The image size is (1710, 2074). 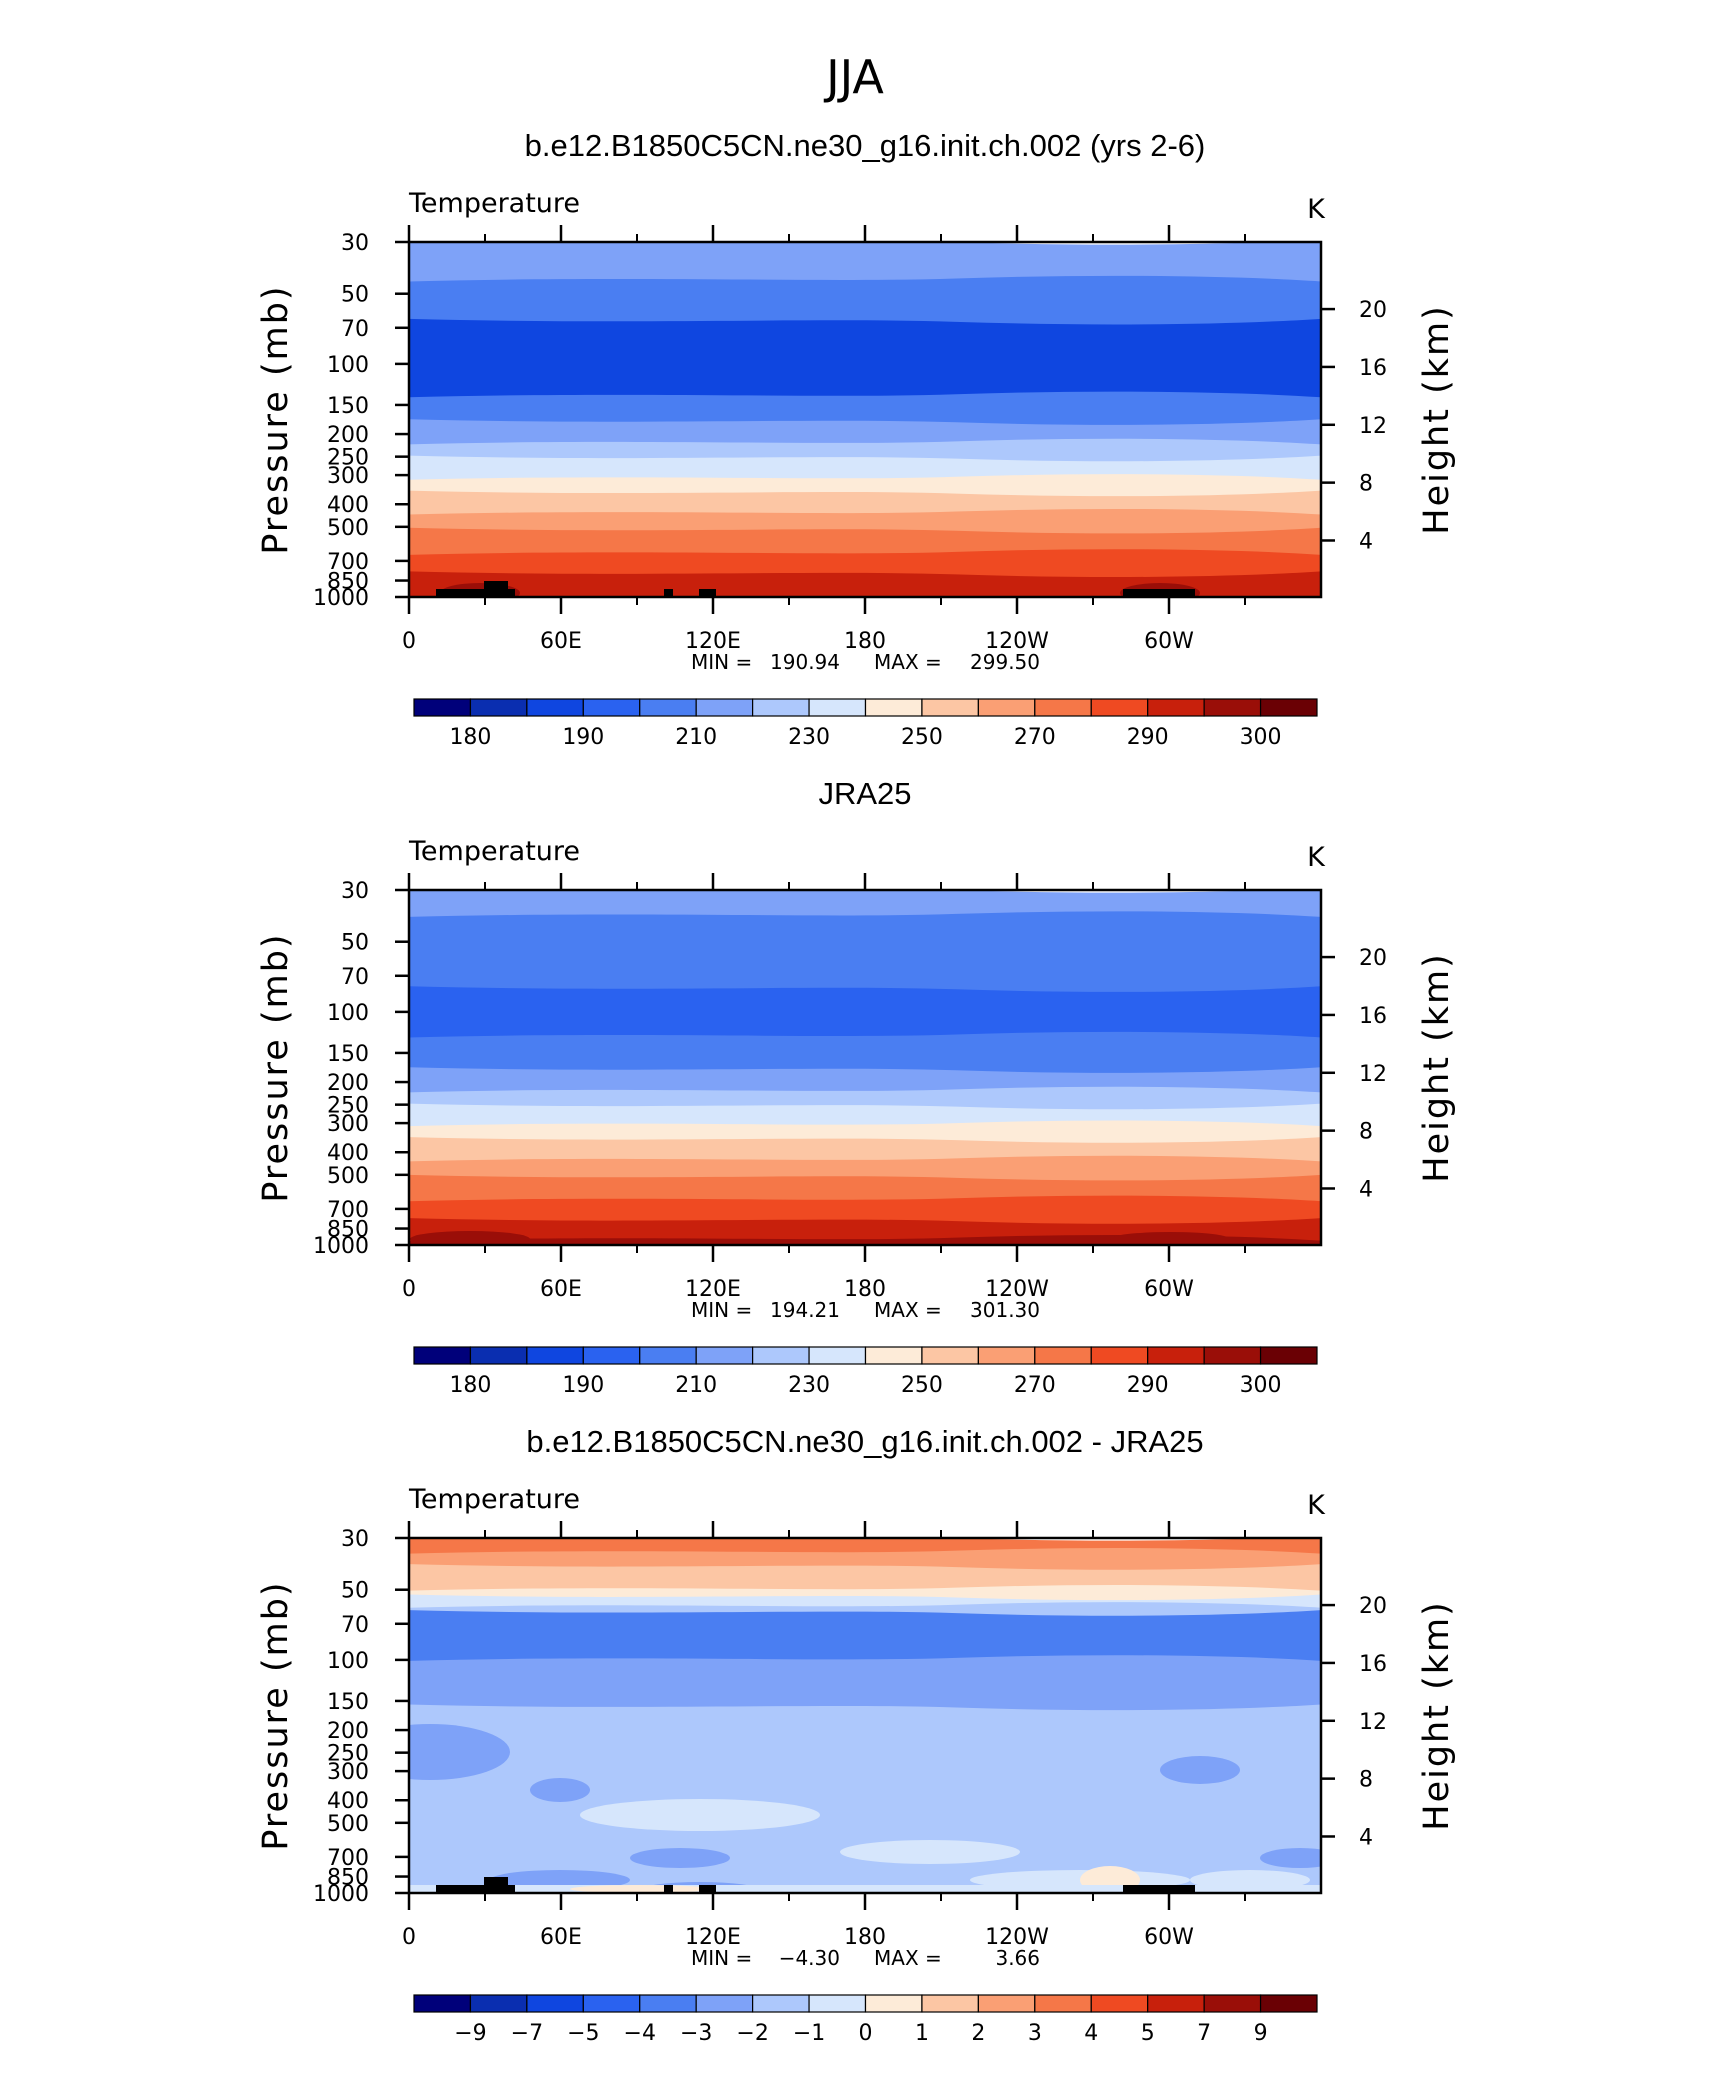 I want to click on x-tick-label: 60W, so click(x=1169, y=1937).